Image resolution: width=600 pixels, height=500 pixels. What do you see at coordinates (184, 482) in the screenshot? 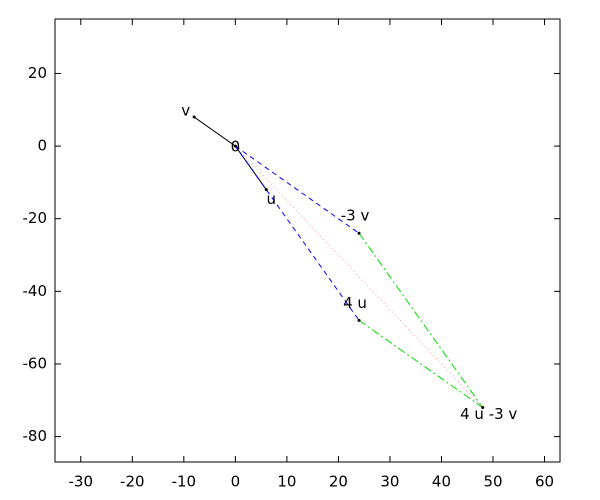
I see `x-tick-label: -10` at bounding box center [184, 482].